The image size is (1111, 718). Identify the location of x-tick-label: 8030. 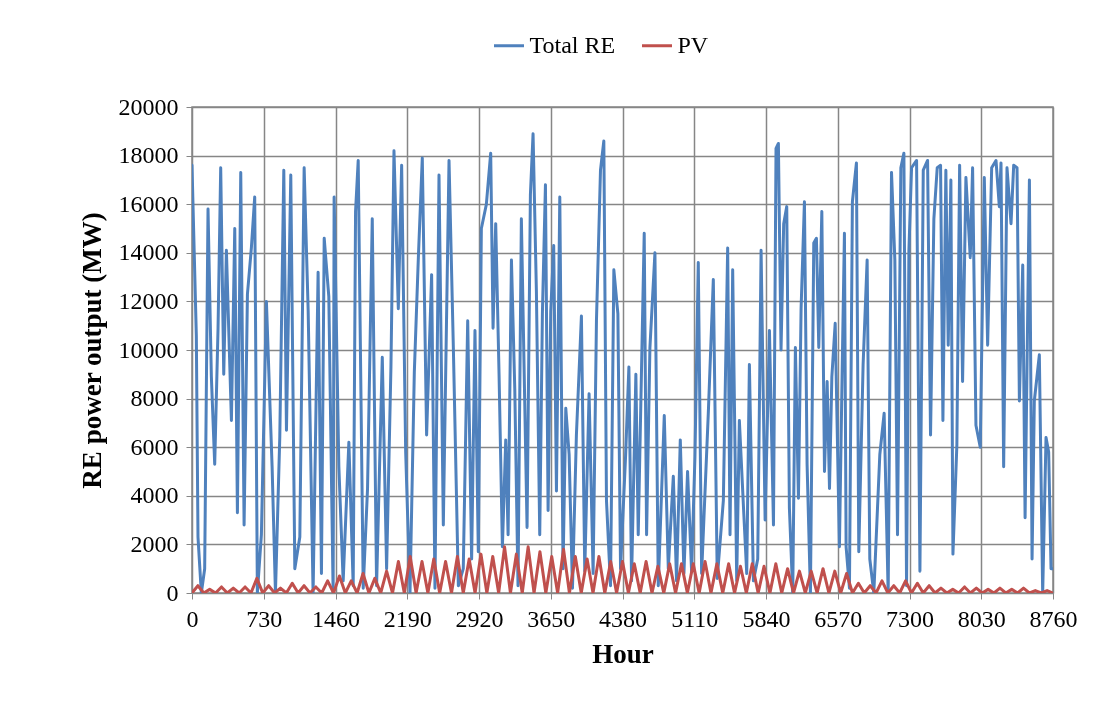
(981, 618).